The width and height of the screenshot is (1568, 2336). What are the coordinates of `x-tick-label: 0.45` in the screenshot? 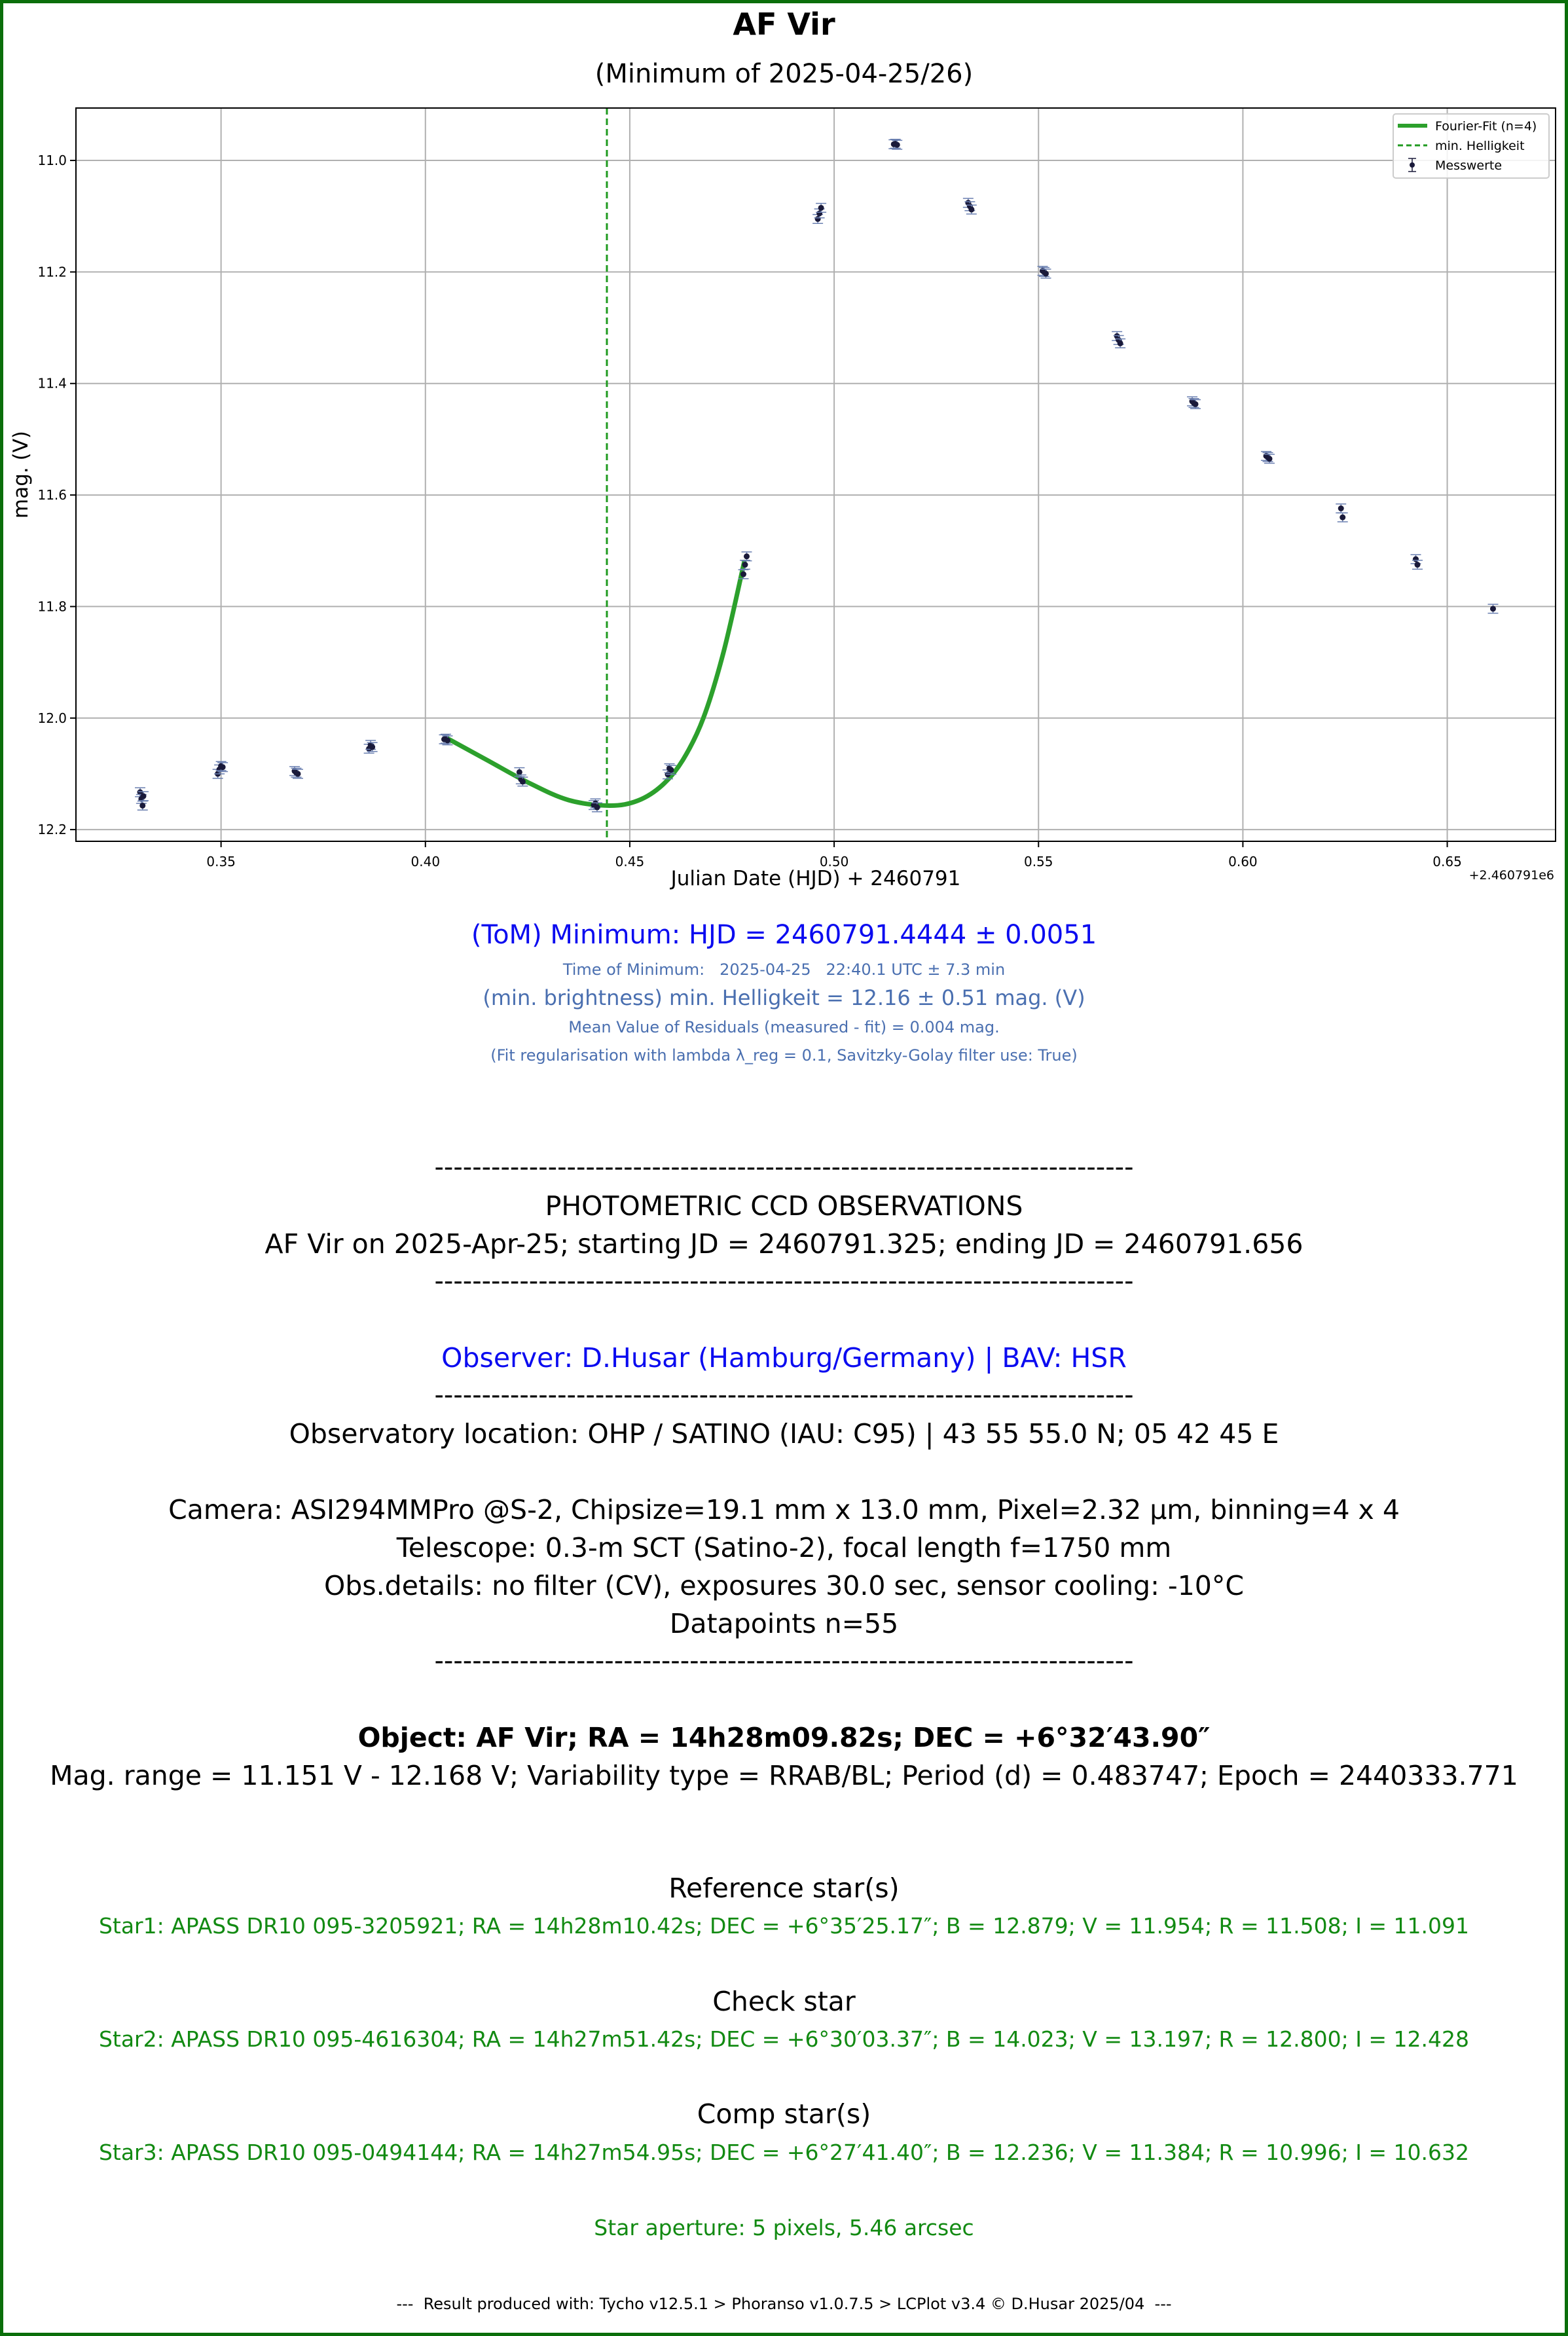 It's located at (630, 862).